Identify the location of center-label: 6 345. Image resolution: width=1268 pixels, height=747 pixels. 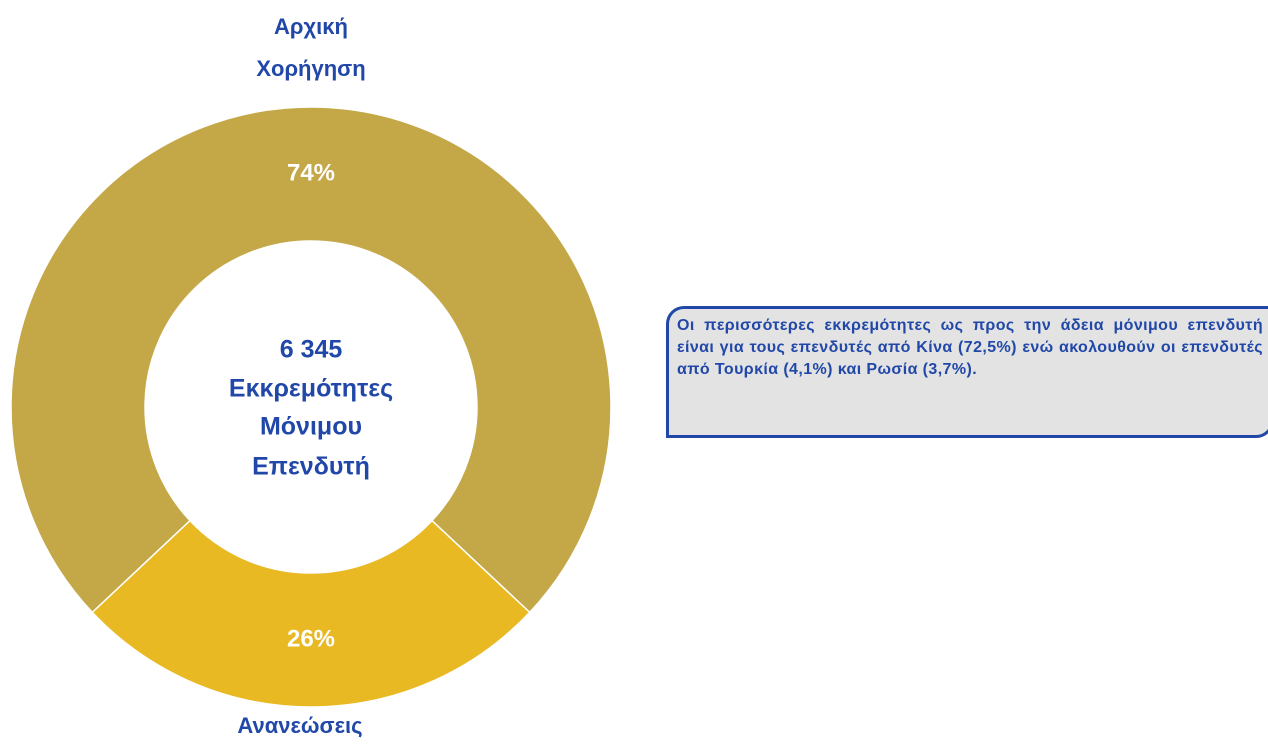
(311, 350).